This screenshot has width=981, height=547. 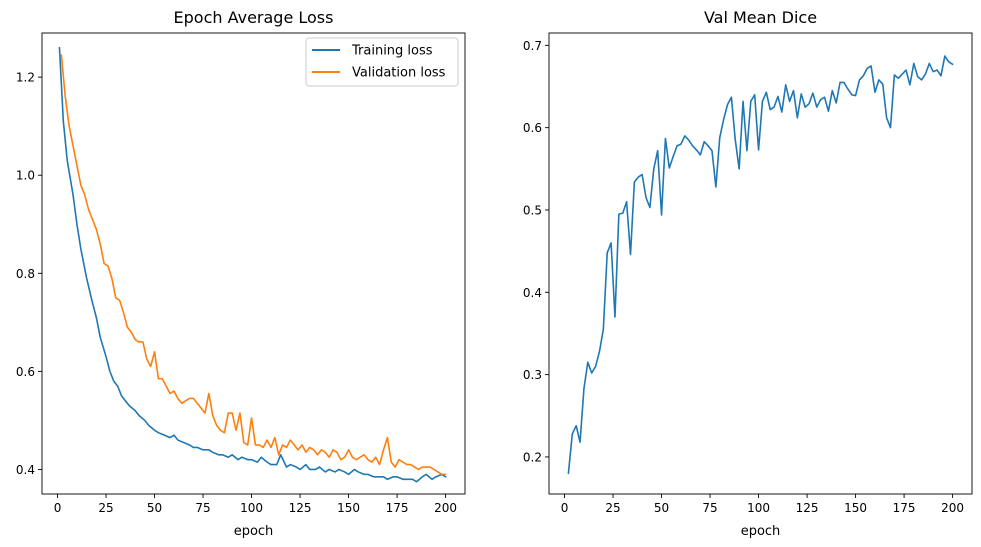 What do you see at coordinates (392, 51) in the screenshot?
I see `legend-label-training-loss: Training loss` at bounding box center [392, 51].